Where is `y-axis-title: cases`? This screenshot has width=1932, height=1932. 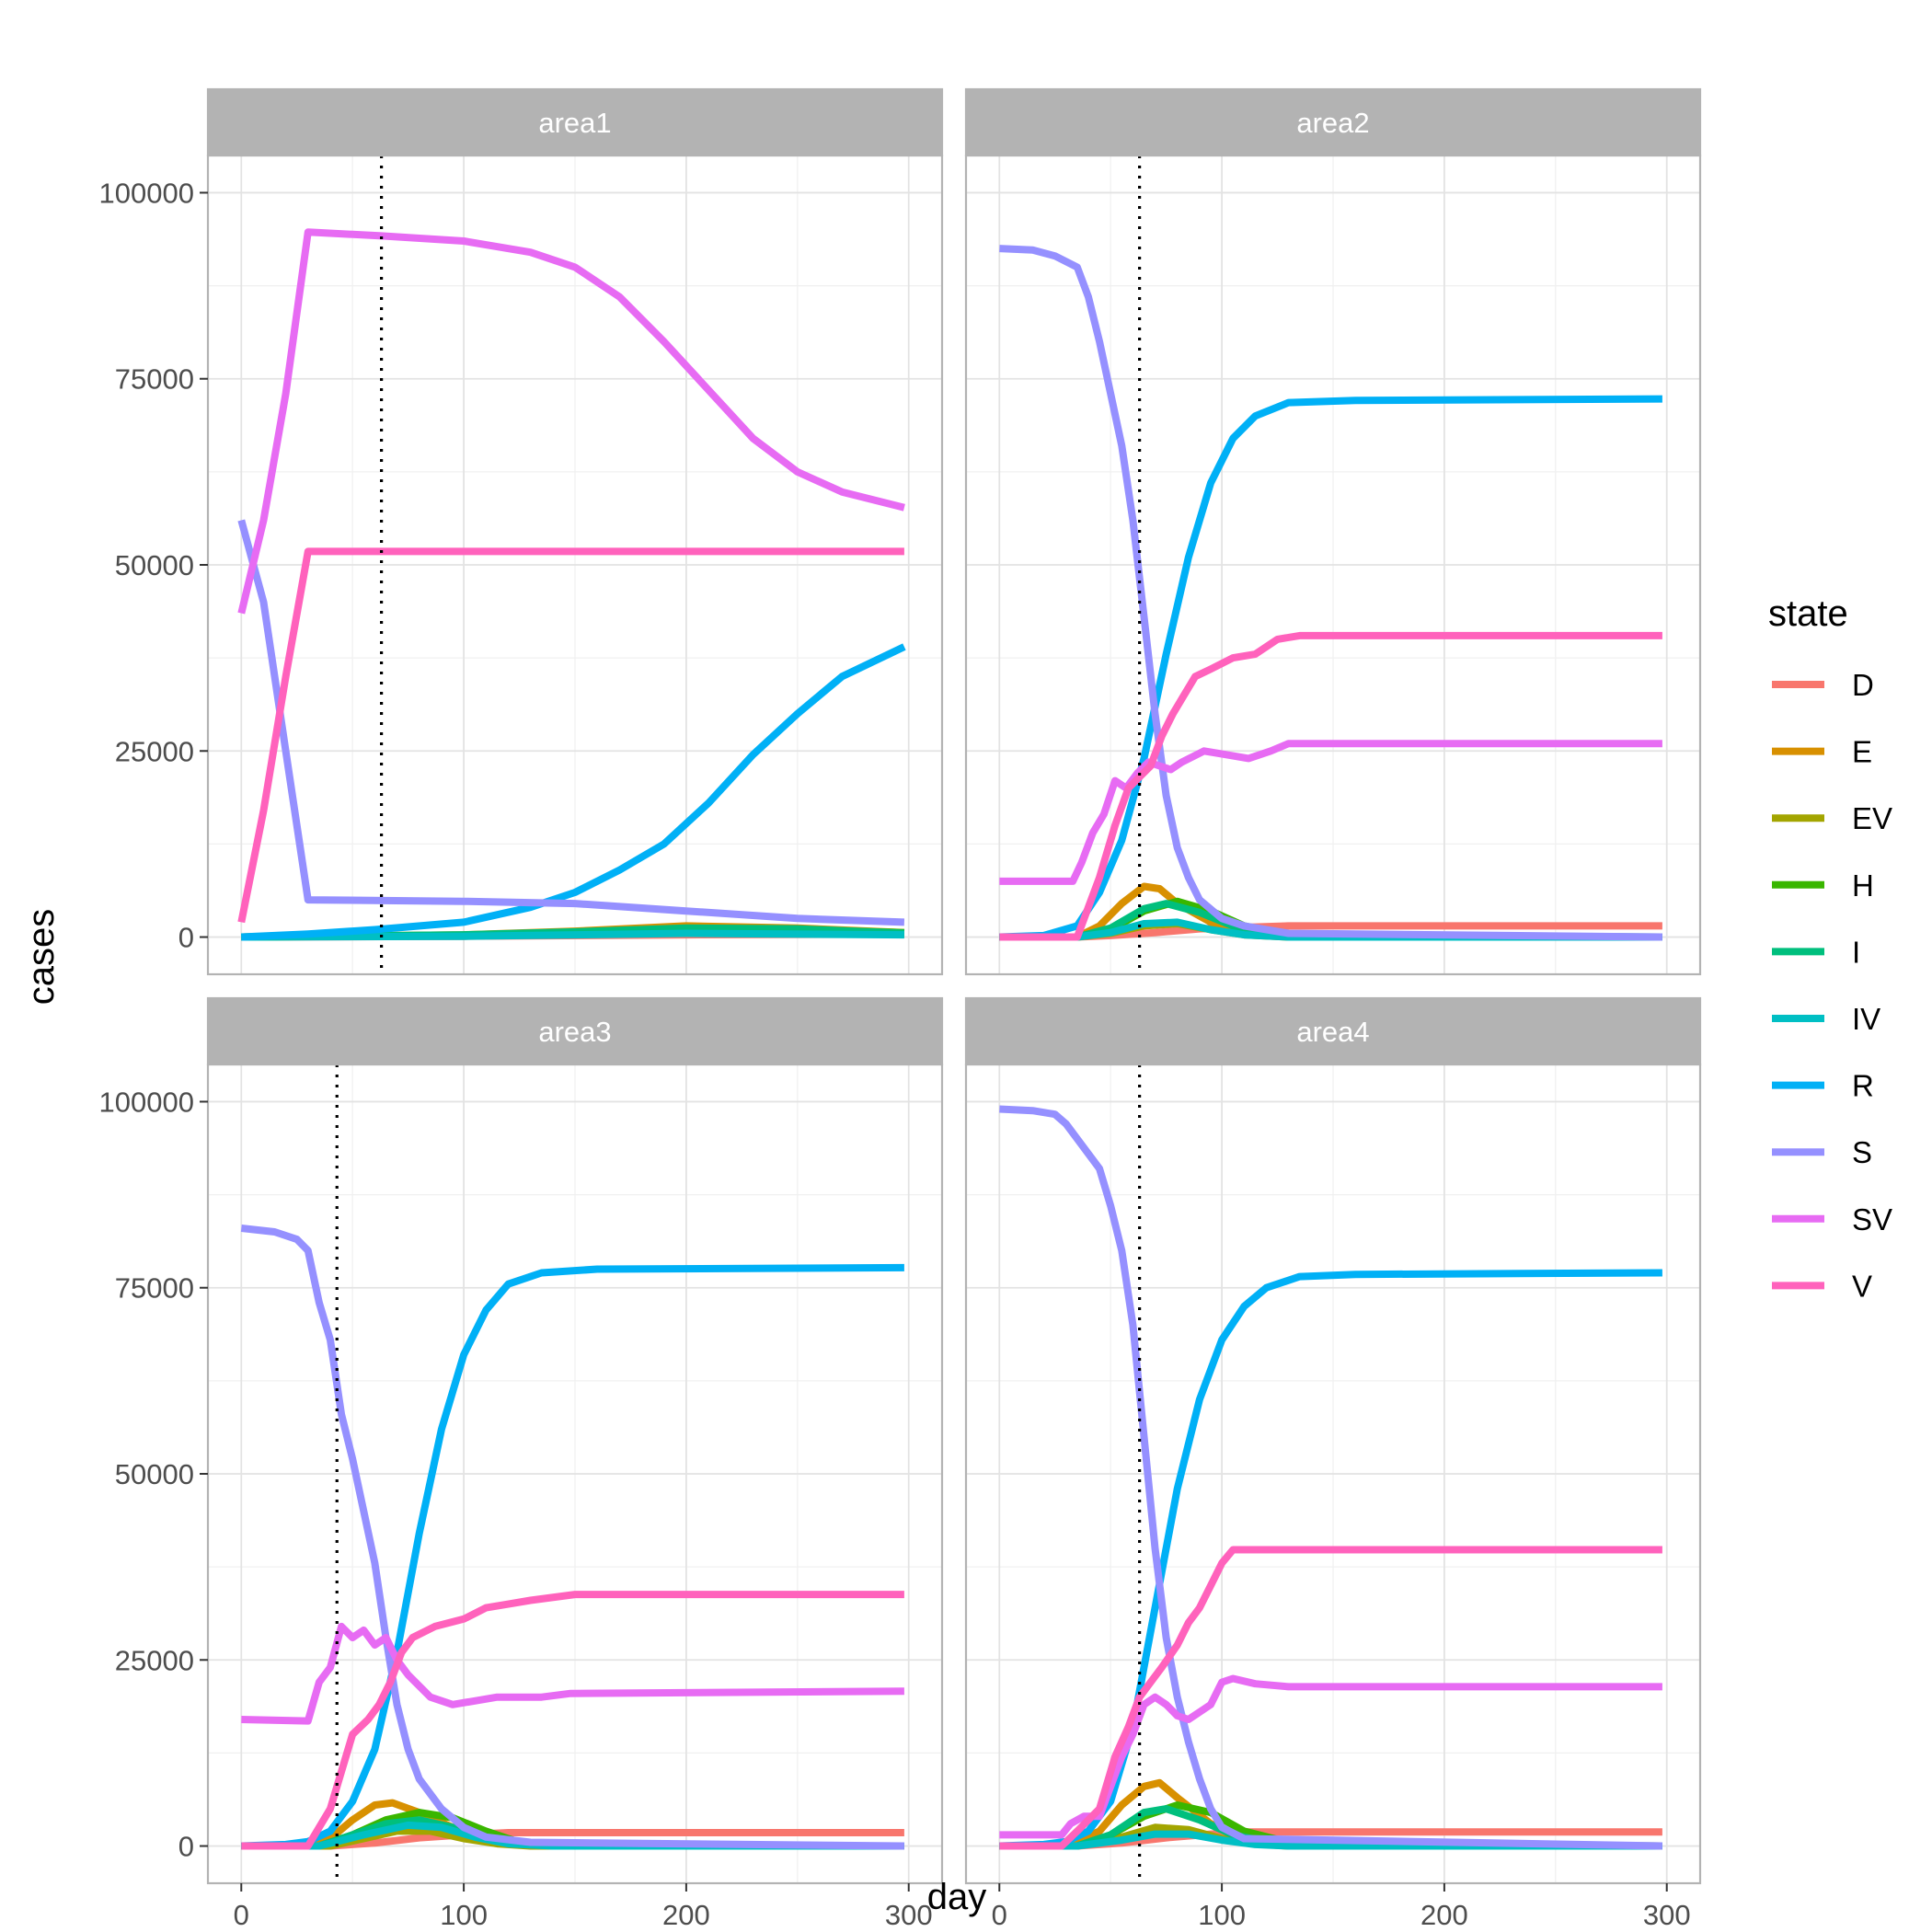
y-axis-title: cases is located at coordinates (41, 957).